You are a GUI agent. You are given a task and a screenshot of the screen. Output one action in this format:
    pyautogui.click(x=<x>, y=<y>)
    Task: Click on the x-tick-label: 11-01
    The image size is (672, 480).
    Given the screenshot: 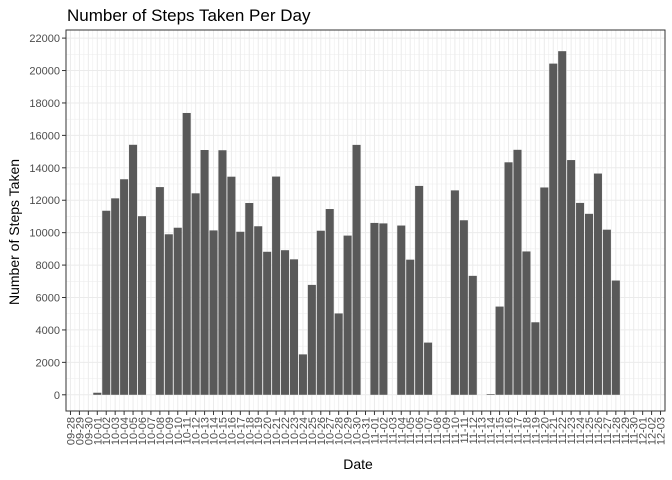 What is the action you would take?
    pyautogui.click(x=375, y=430)
    